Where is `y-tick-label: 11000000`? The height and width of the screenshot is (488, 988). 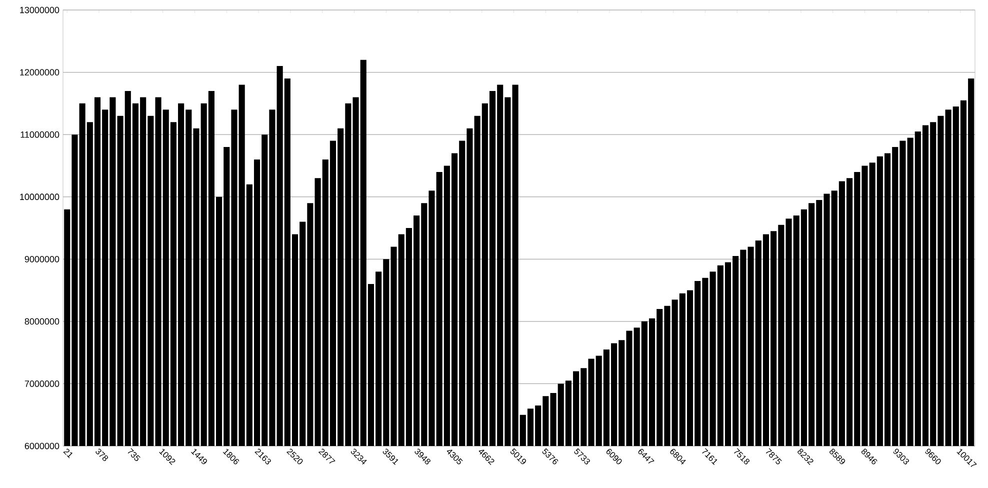 y-tick-label: 11000000 is located at coordinates (40, 134).